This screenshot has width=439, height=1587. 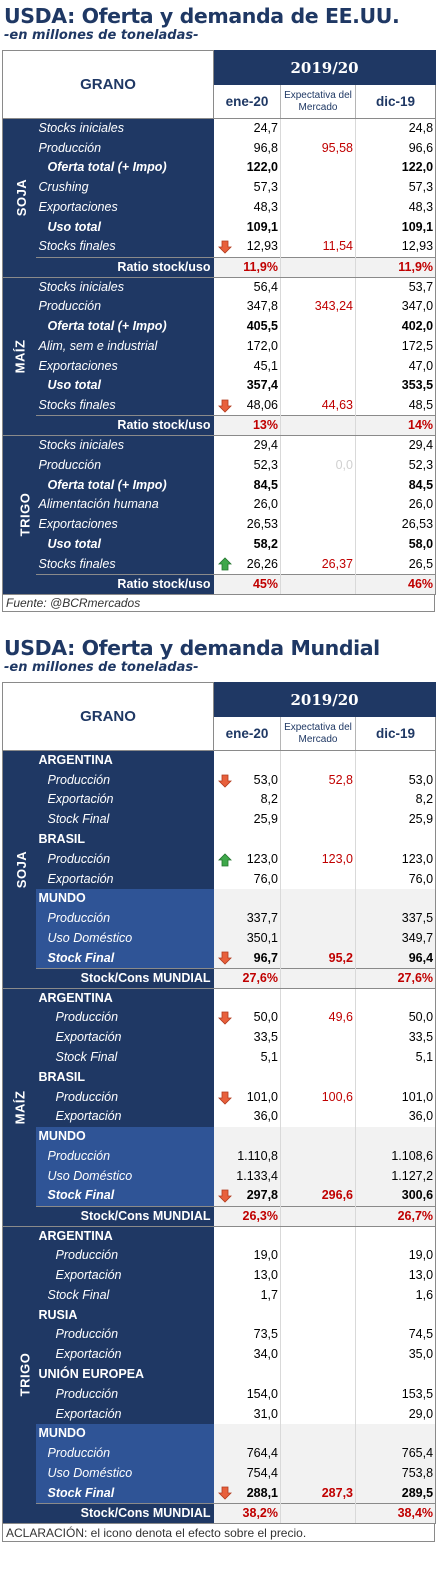 I want to click on value-ene-20: 84,5, so click(x=258, y=485).